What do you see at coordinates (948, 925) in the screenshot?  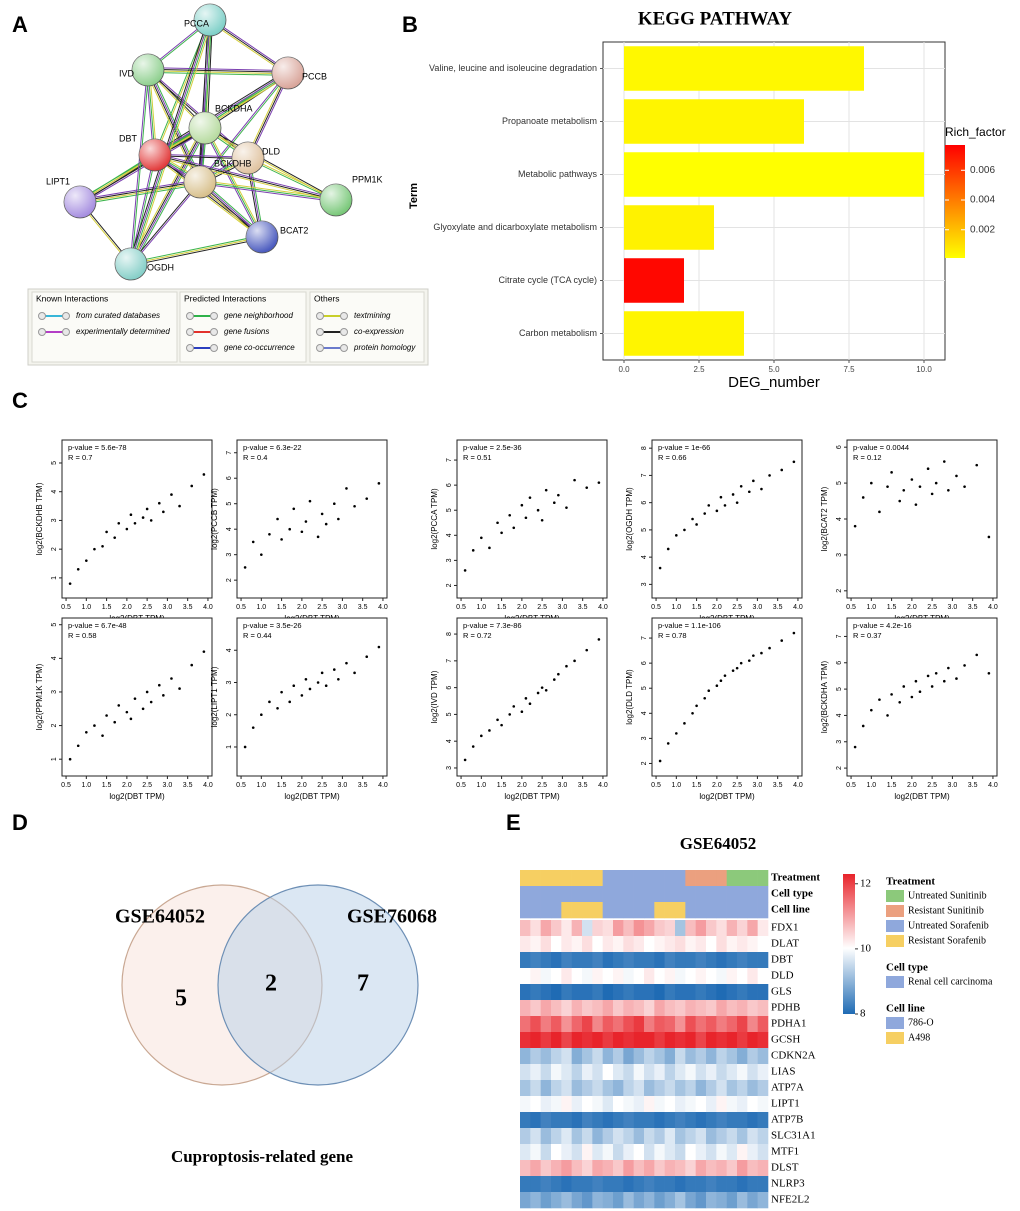 I see `legend-item: Untreated Sorafenib` at bounding box center [948, 925].